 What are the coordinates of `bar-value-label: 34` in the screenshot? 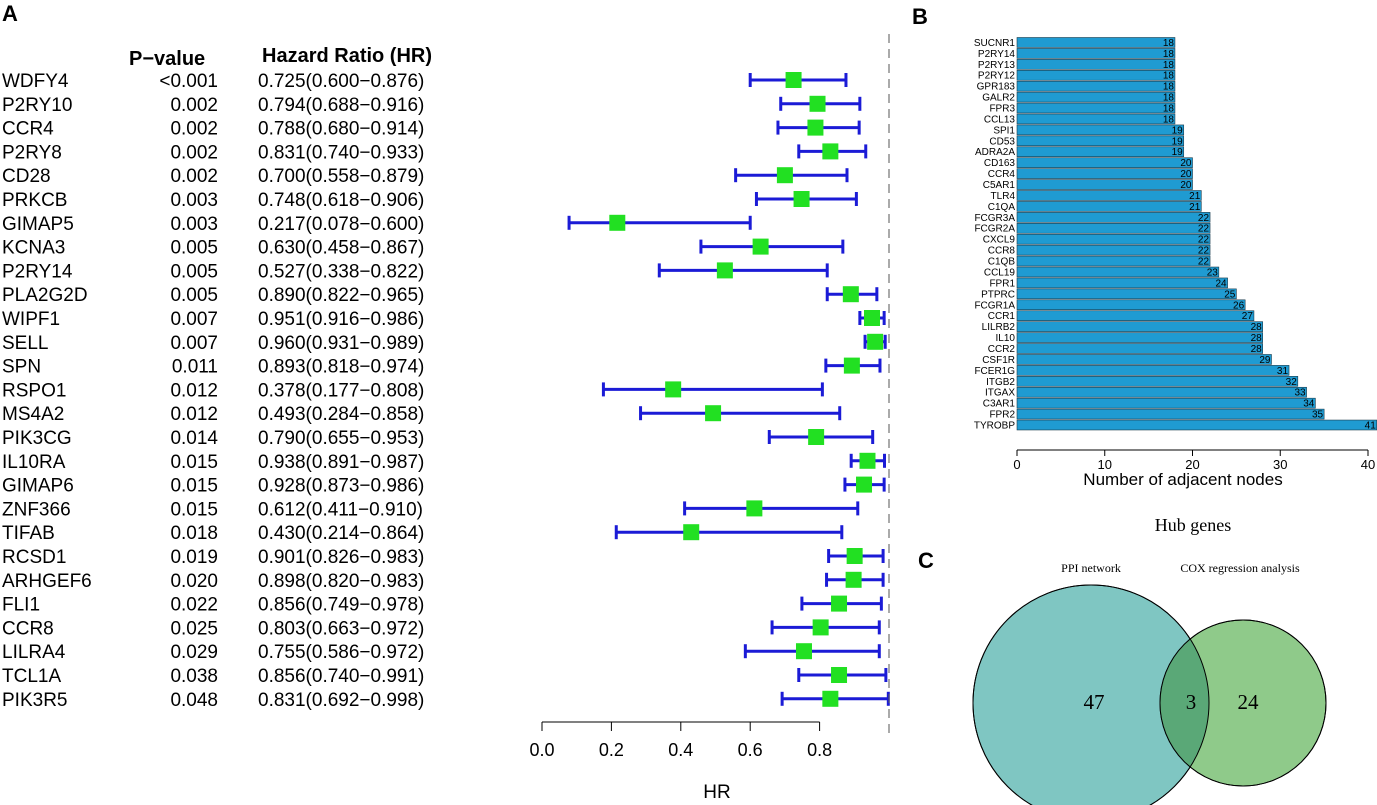 It's located at (1309, 404).